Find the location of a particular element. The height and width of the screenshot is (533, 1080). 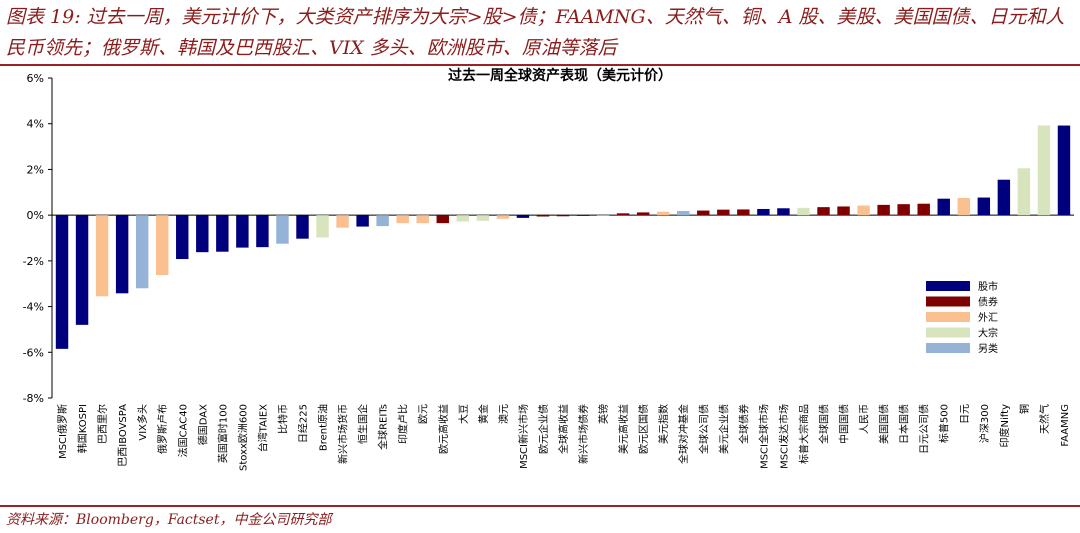

category-label: 美元企业债 is located at coordinates (723, 429).